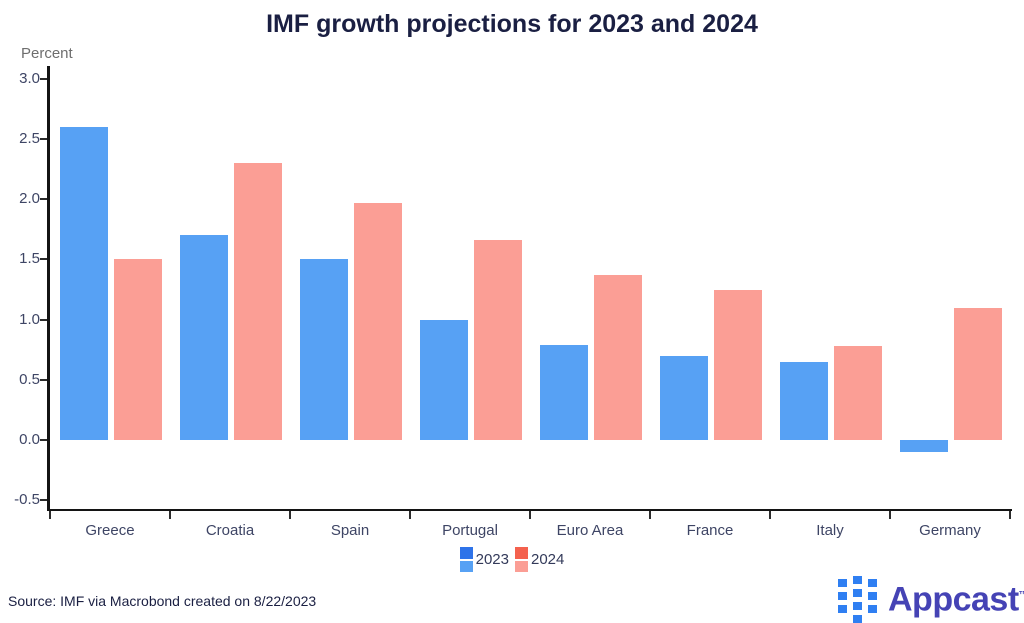 Image resolution: width=1024 pixels, height=623 pixels. Describe the element at coordinates (350, 530) in the screenshot. I see `x-axis-category-label: Spain` at that location.